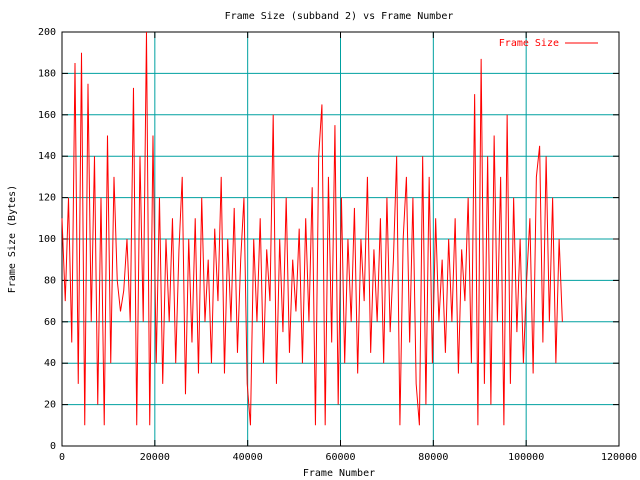 The width and height of the screenshot is (640, 480). I want to click on x-tick-label: 80000, so click(433, 457).